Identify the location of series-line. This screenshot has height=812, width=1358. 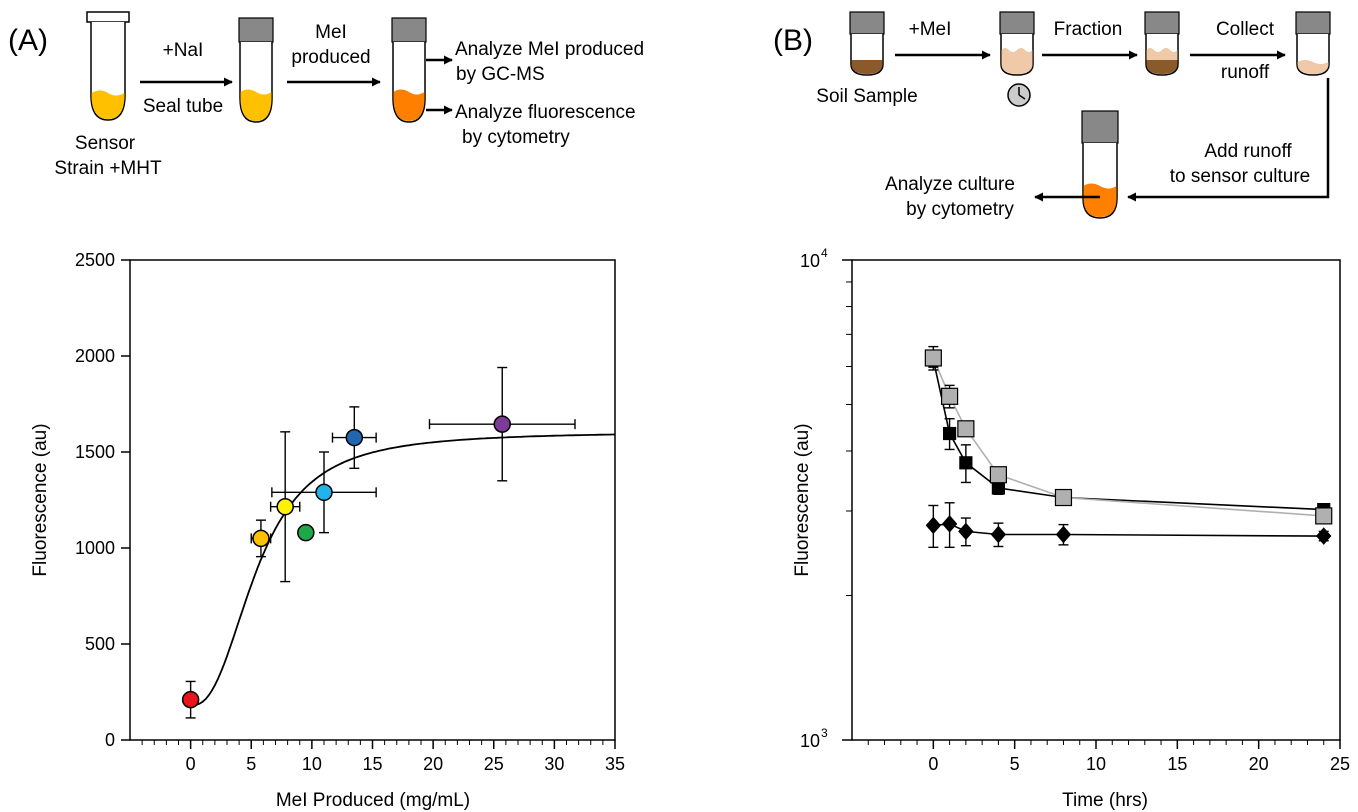
(1128, 435).